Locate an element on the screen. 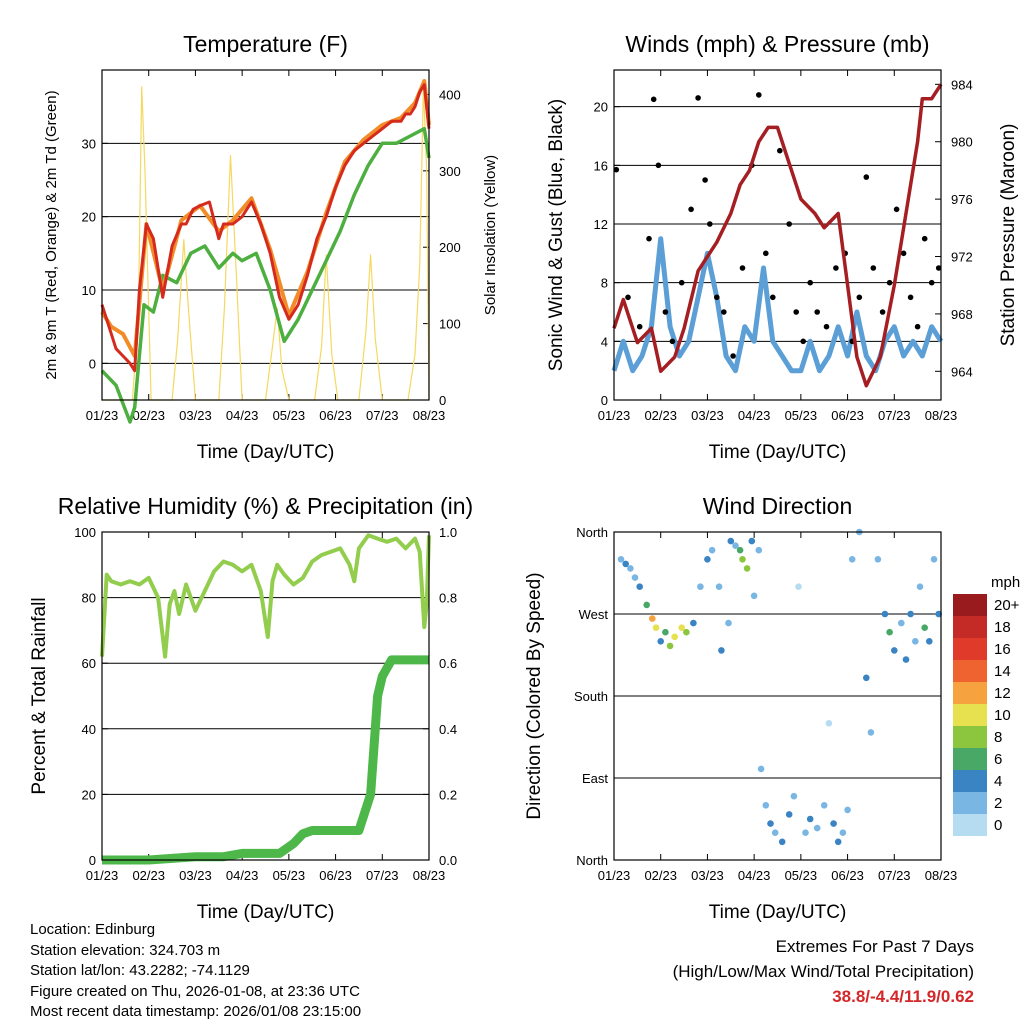 The width and height of the screenshot is (1024, 1024). y-right-tick-label: 300 is located at coordinates (450, 171).